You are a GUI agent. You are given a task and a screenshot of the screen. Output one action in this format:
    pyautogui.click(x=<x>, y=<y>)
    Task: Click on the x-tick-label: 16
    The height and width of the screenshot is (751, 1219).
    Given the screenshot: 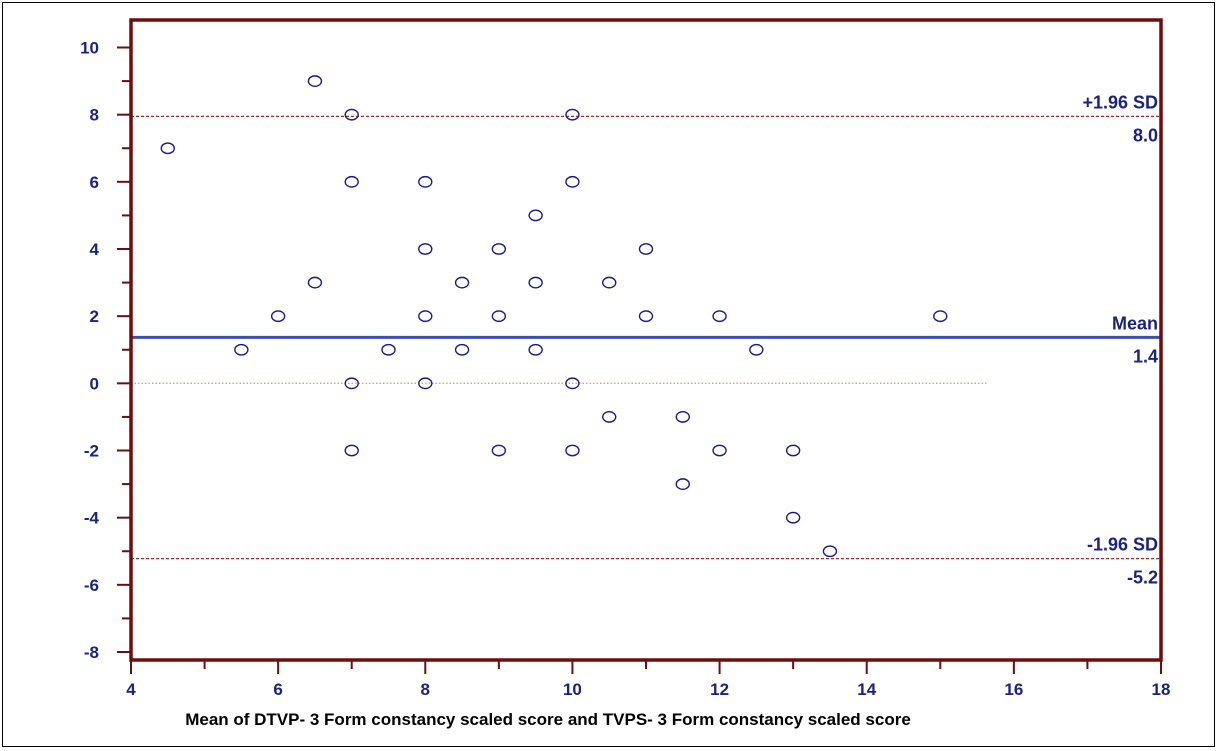 What is the action you would take?
    pyautogui.click(x=1013, y=689)
    